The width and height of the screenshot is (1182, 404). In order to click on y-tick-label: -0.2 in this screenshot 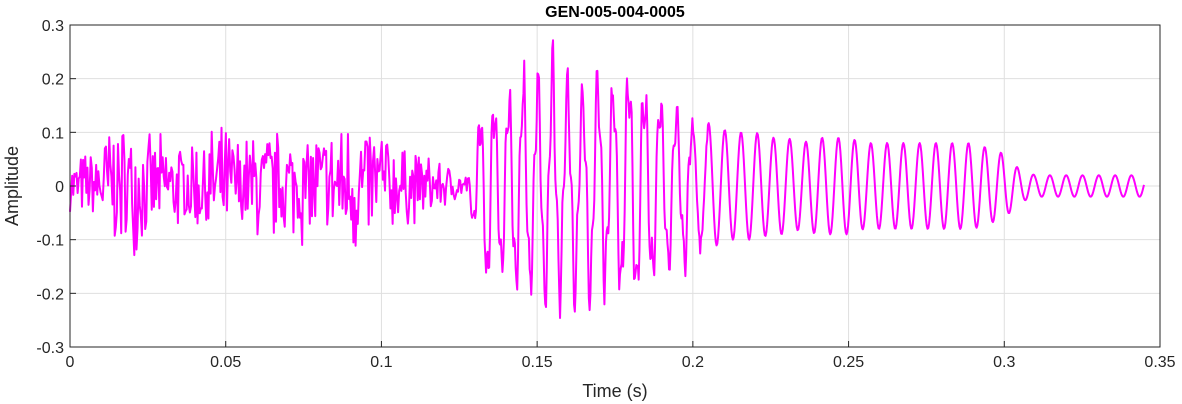, I will do `click(50, 294)`.